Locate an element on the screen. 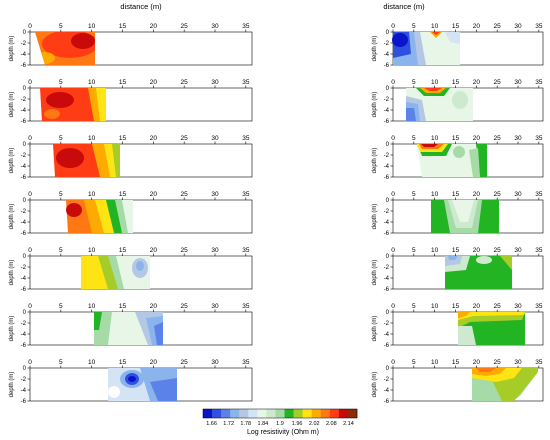  axes-left-6: 0 5 10 15 20 25 30 35 0 -2 -4 -6 depth (m) is located at coordinates (131, 326).